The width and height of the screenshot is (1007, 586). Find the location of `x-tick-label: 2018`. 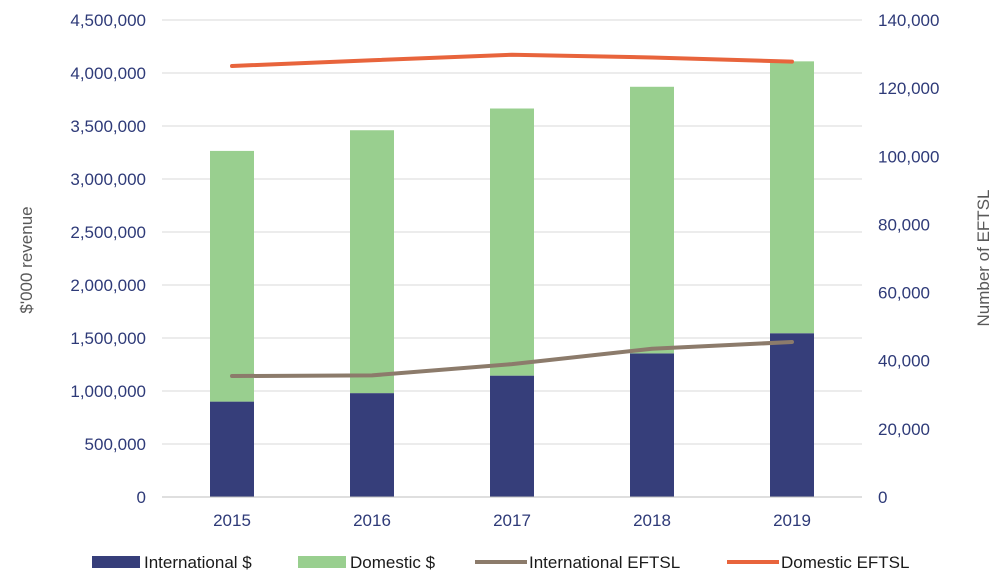

x-tick-label: 2018 is located at coordinates (652, 520).